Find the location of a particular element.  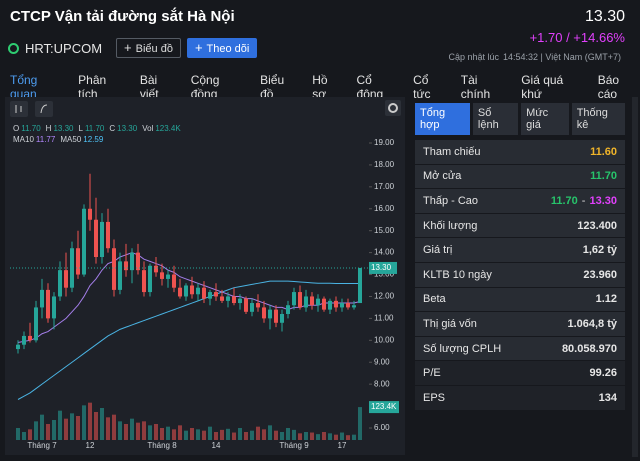

settings-button is located at coordinates (393, 108).